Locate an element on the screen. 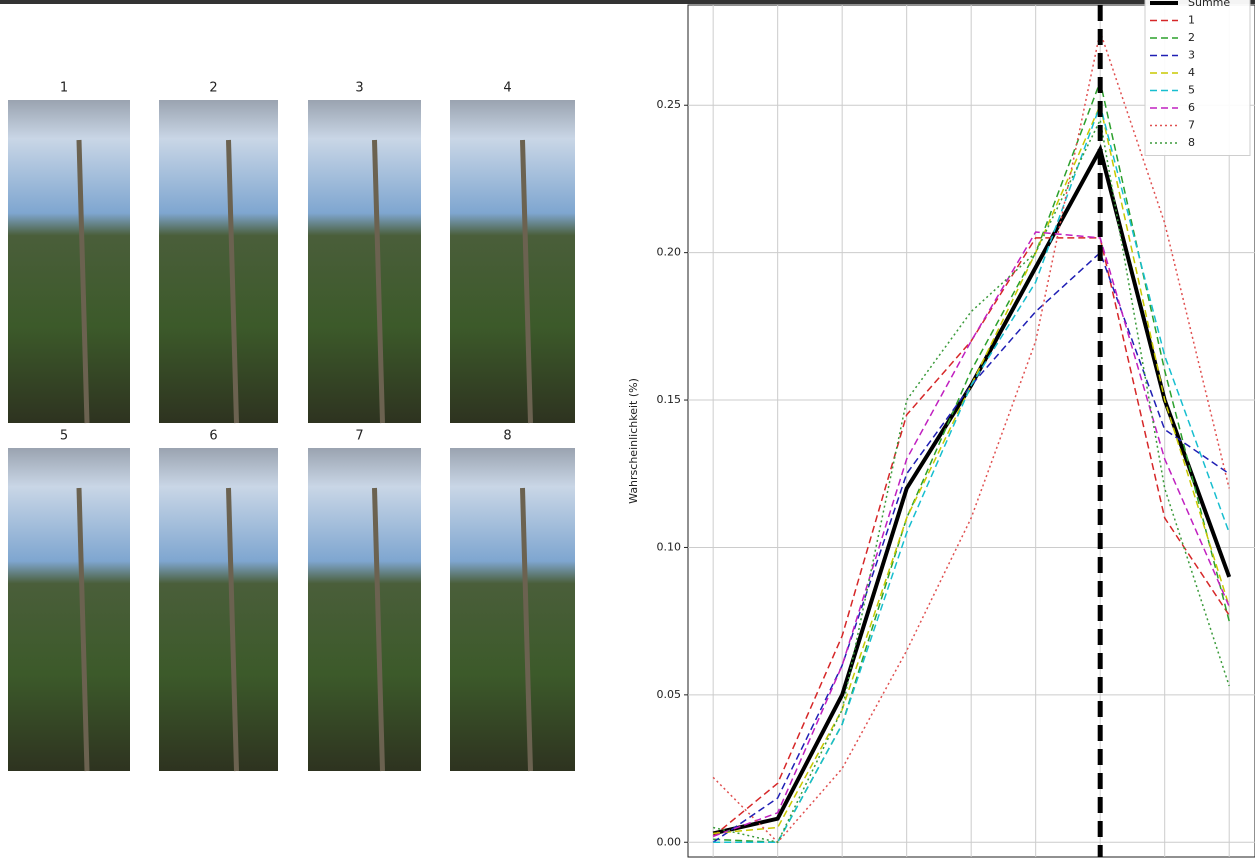 The height and width of the screenshot is (863, 1255). y-tick-label: 0.05 is located at coordinates (669, 694).